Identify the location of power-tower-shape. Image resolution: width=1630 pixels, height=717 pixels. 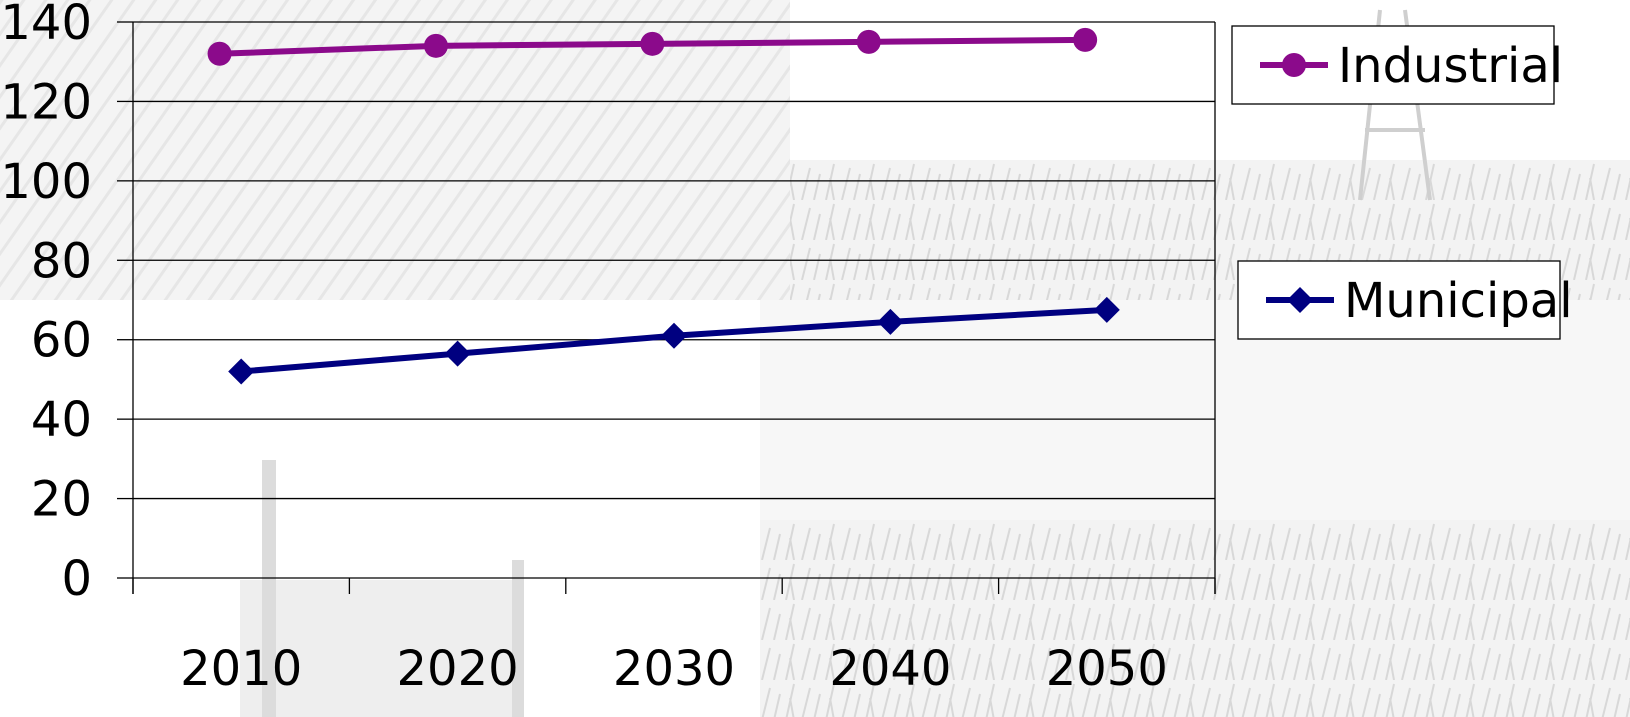
(1397, 105).